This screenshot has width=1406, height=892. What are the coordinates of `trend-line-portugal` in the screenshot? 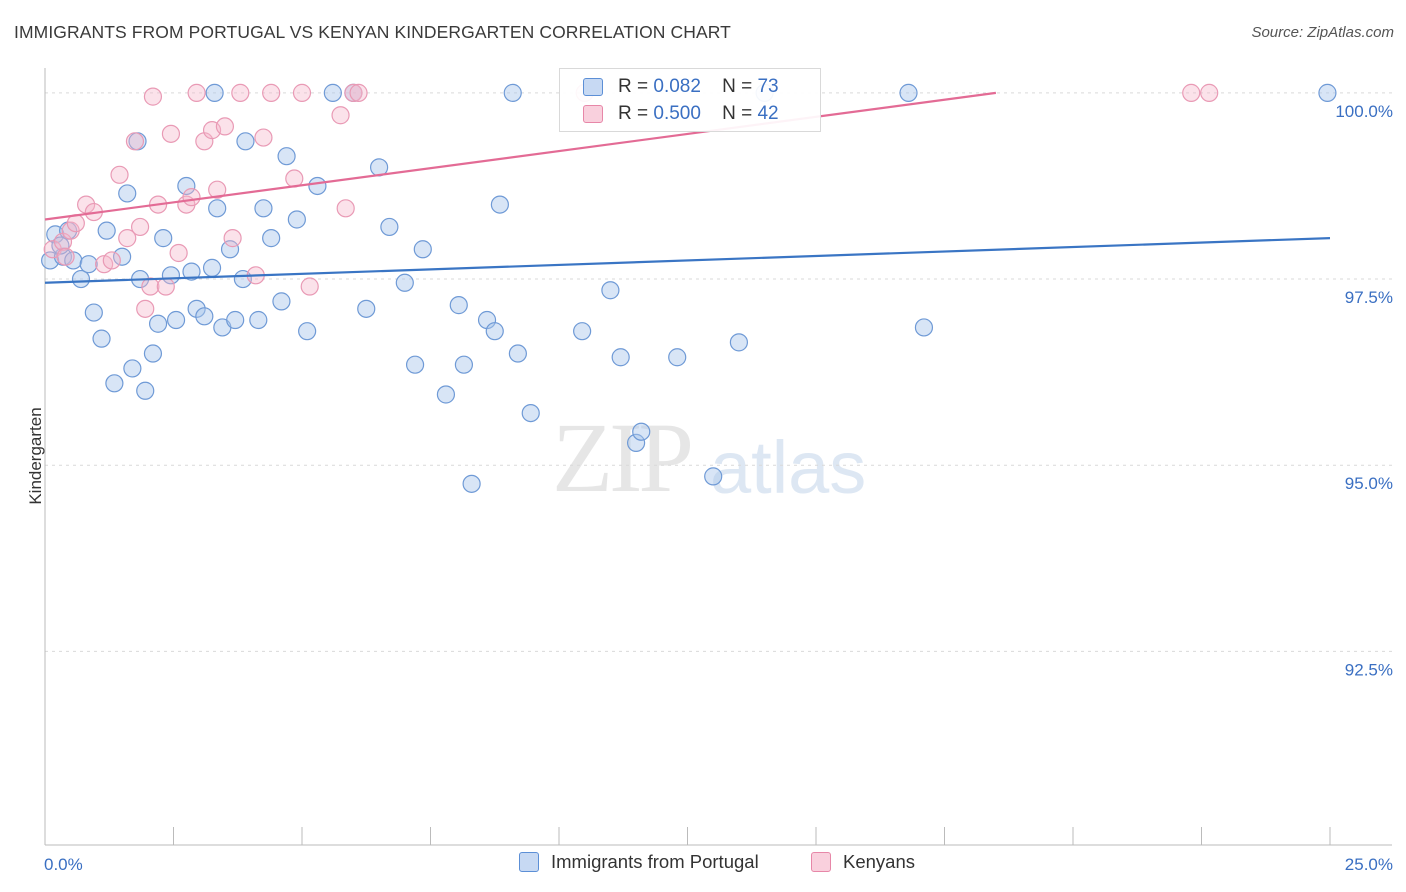 It's located at (687, 260).